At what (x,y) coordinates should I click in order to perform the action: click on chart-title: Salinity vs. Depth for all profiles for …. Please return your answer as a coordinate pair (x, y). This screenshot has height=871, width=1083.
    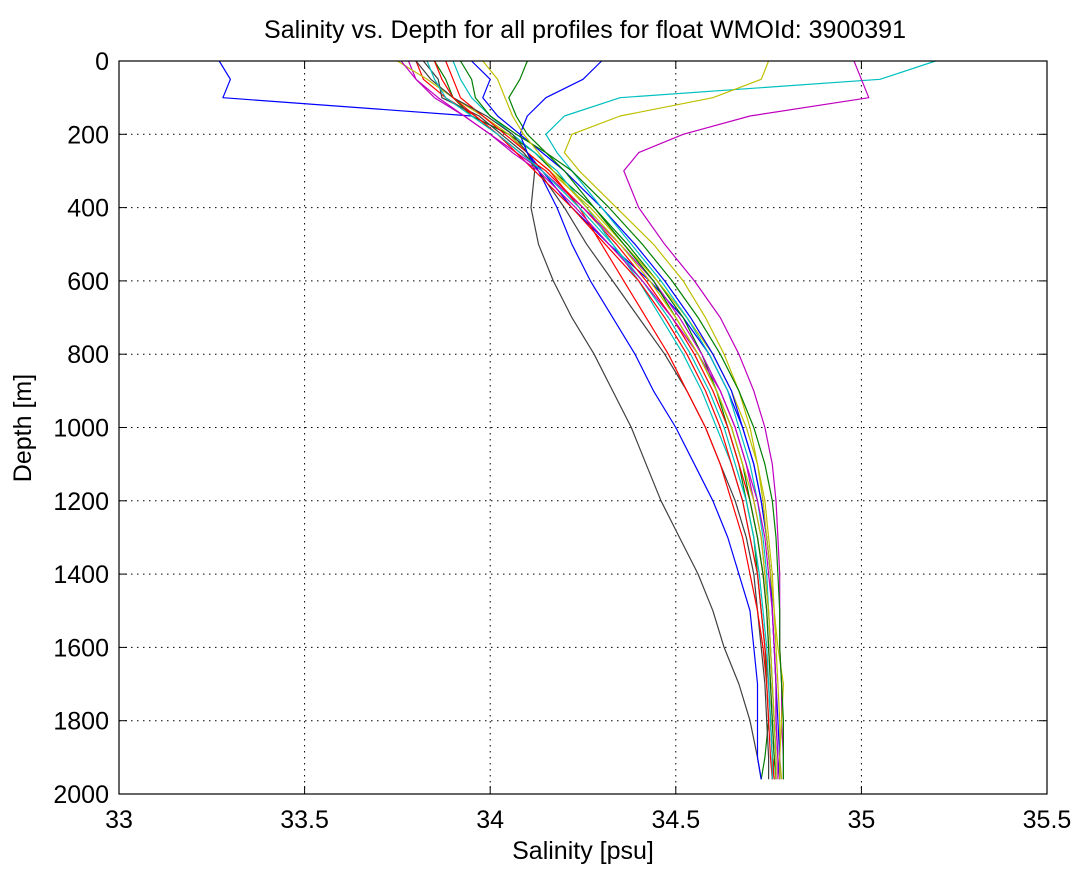
    Looking at the image, I should click on (585, 30).